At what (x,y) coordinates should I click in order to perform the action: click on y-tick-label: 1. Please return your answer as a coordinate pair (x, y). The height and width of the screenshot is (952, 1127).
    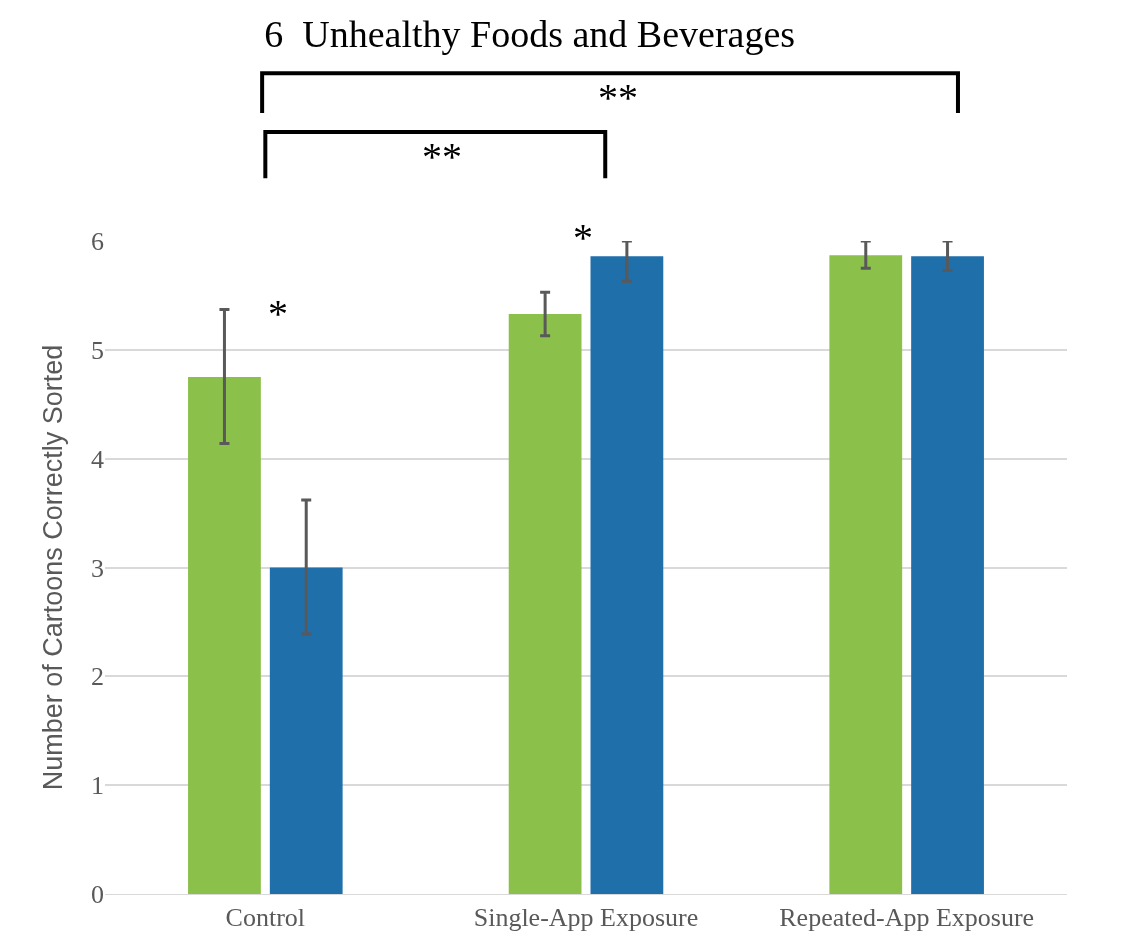
    Looking at the image, I should click on (97, 786).